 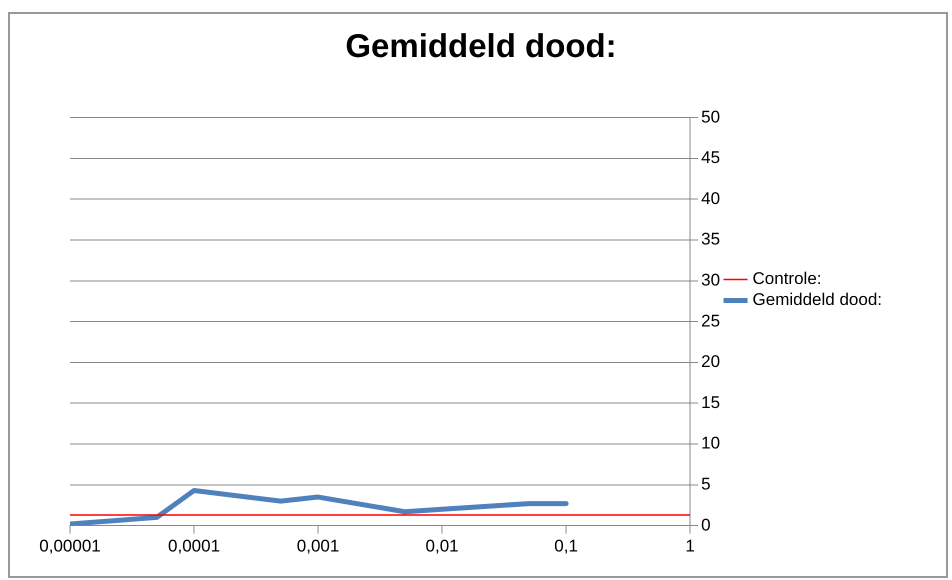 What do you see at coordinates (710, 402) in the screenshot?
I see `y-tick-label: 15` at bounding box center [710, 402].